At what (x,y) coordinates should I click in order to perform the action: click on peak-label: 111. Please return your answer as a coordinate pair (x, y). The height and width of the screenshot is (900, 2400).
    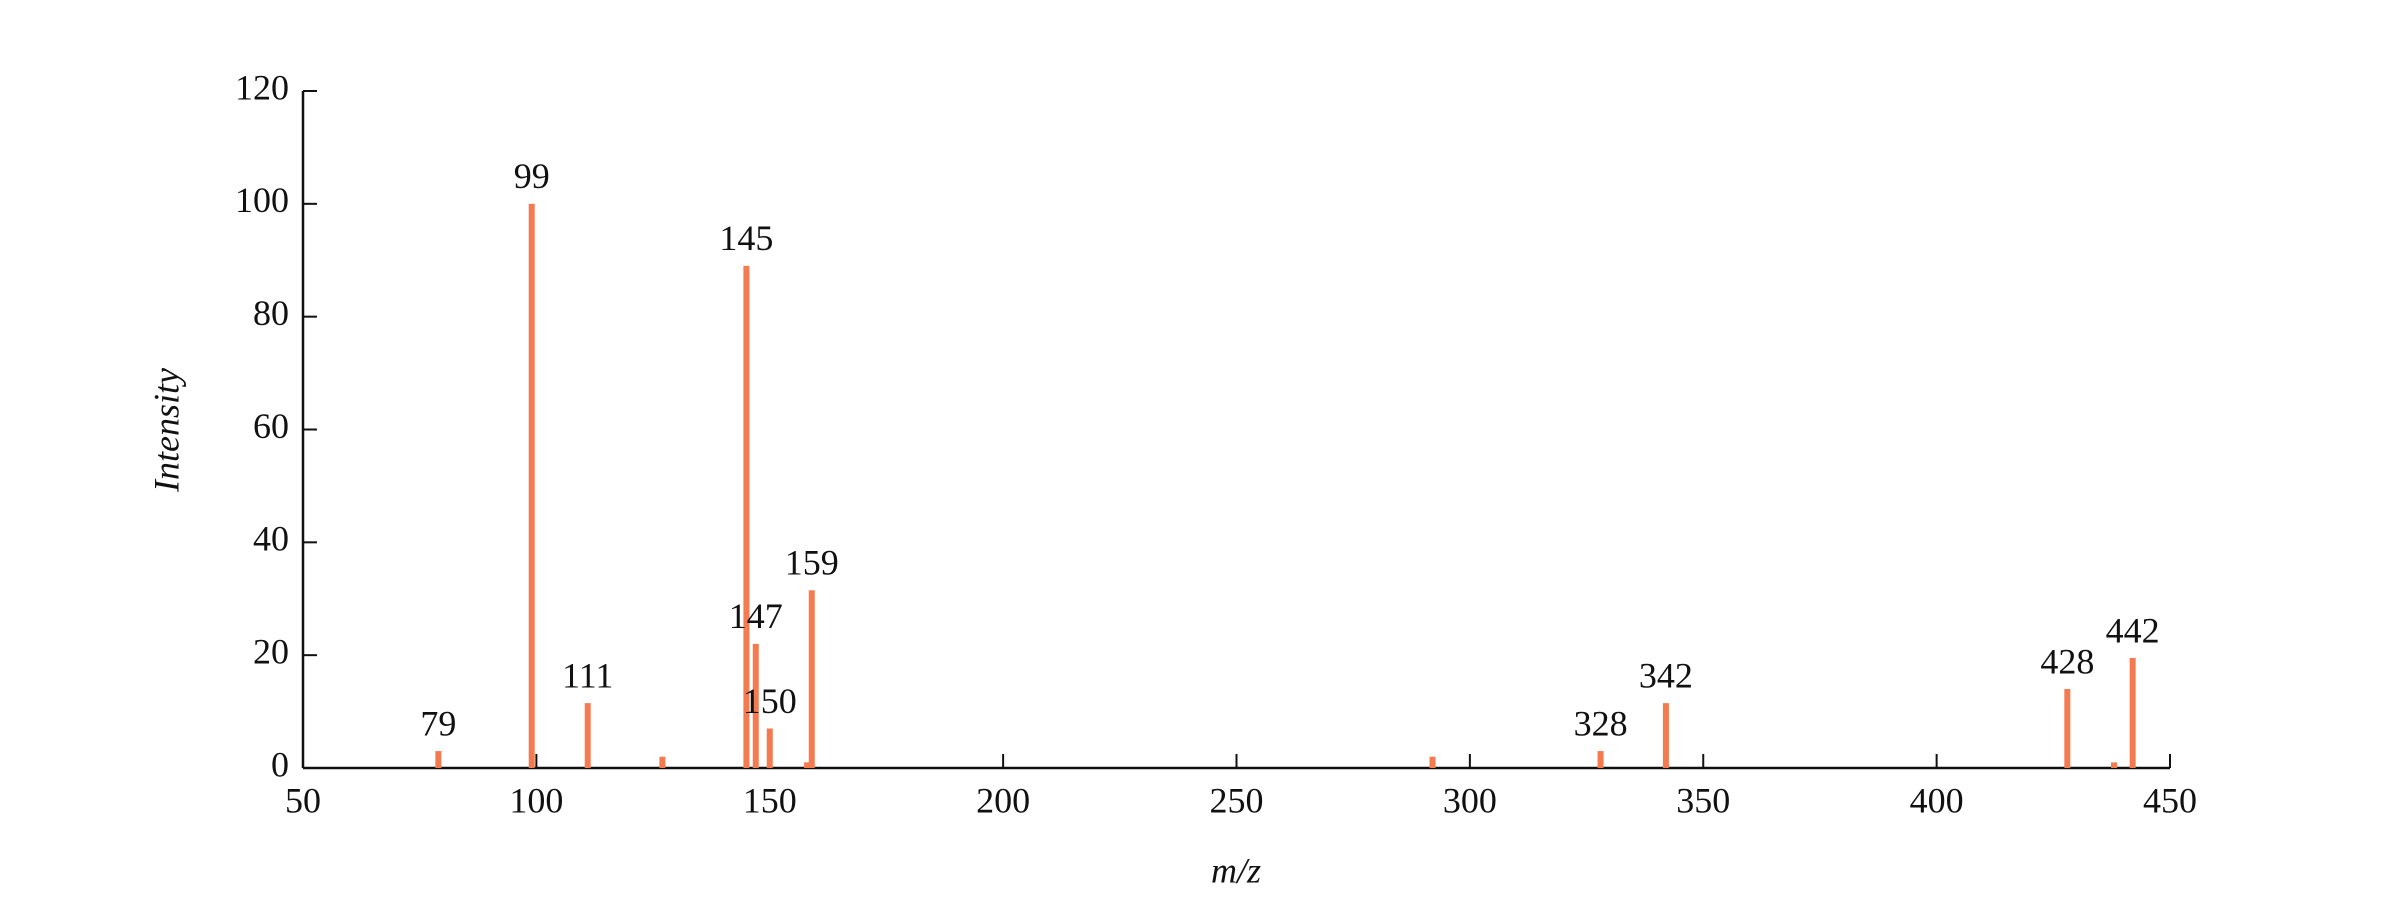
    Looking at the image, I should click on (587, 675).